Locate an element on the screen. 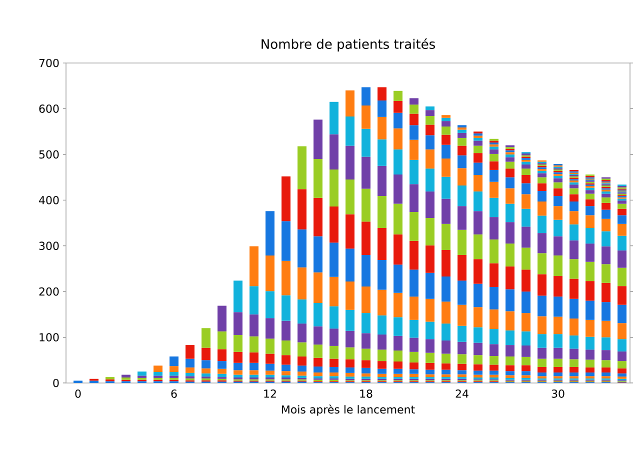  y-tick-label: 400 is located at coordinates (49, 200).